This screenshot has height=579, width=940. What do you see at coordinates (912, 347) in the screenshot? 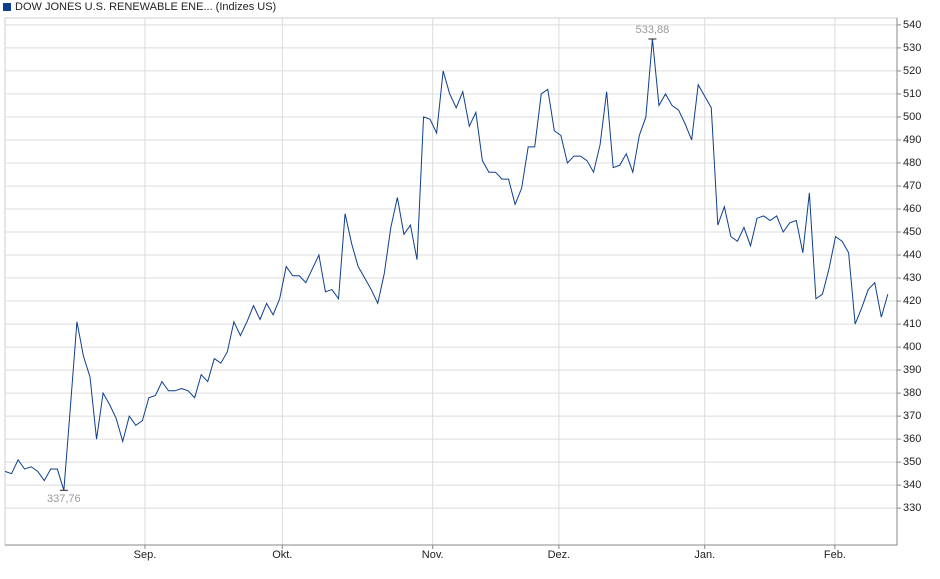
I see `y-tick-label: 400` at bounding box center [912, 347].